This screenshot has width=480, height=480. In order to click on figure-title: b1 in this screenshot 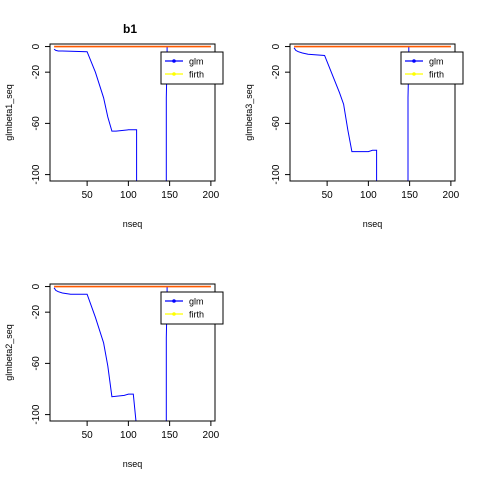, I will do `click(130, 29)`.